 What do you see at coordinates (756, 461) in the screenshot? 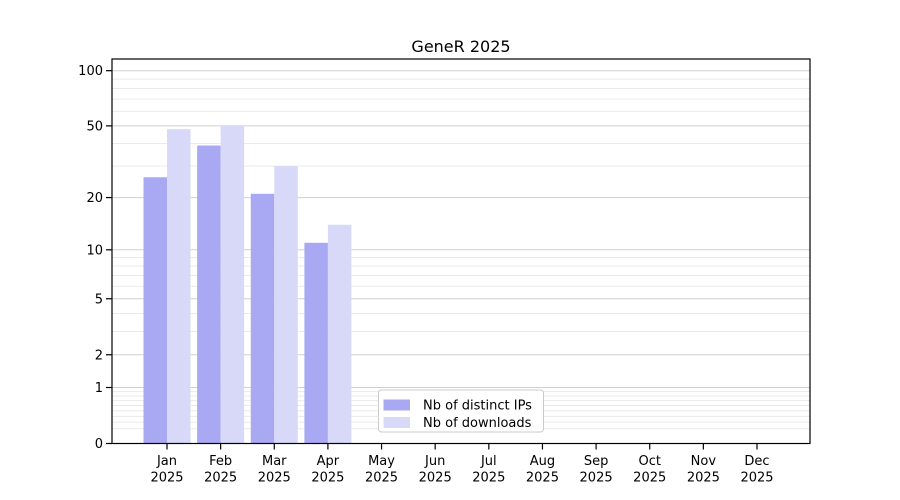
I see `x-tick-label-month: Dec` at bounding box center [756, 461].